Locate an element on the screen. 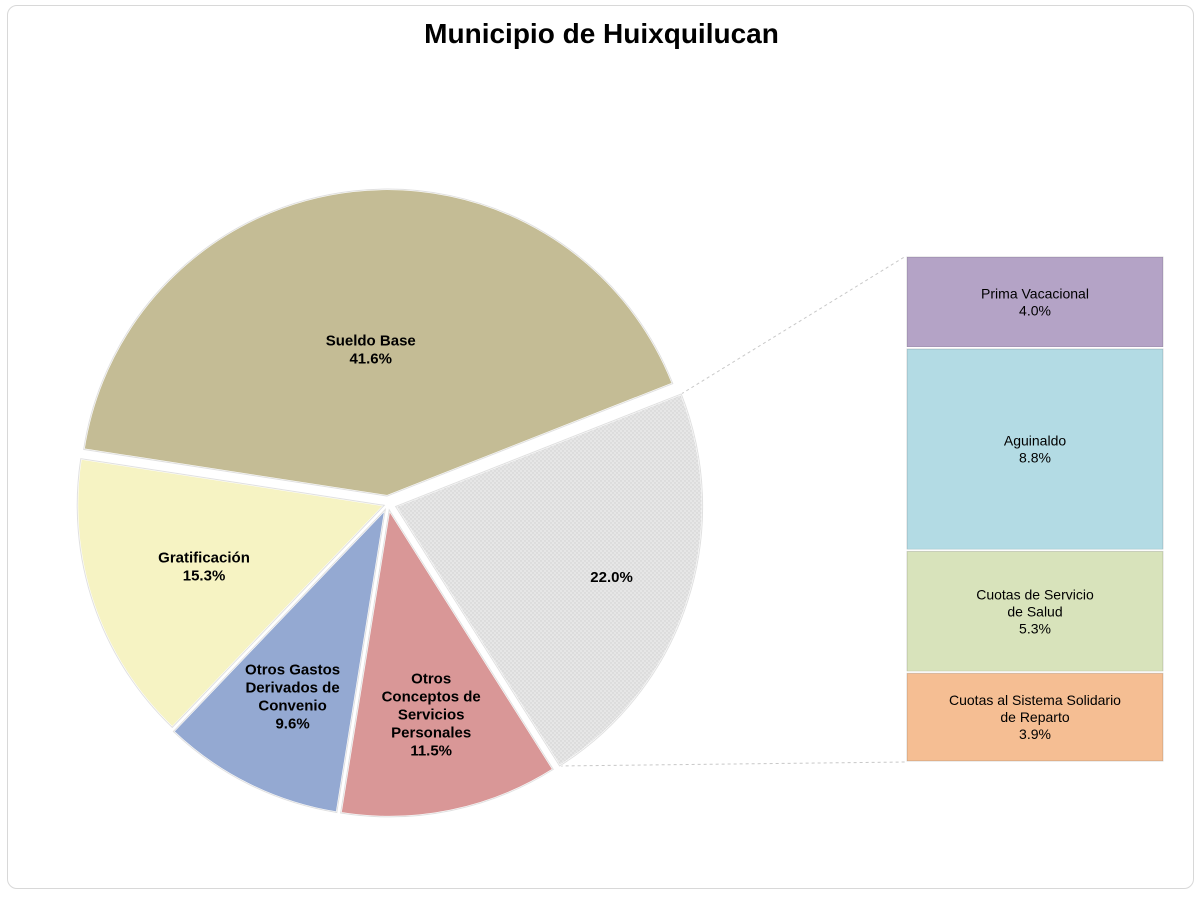 Image resolution: width=1203 pixels, height=899 pixels. connector-top is located at coordinates (793, 325).